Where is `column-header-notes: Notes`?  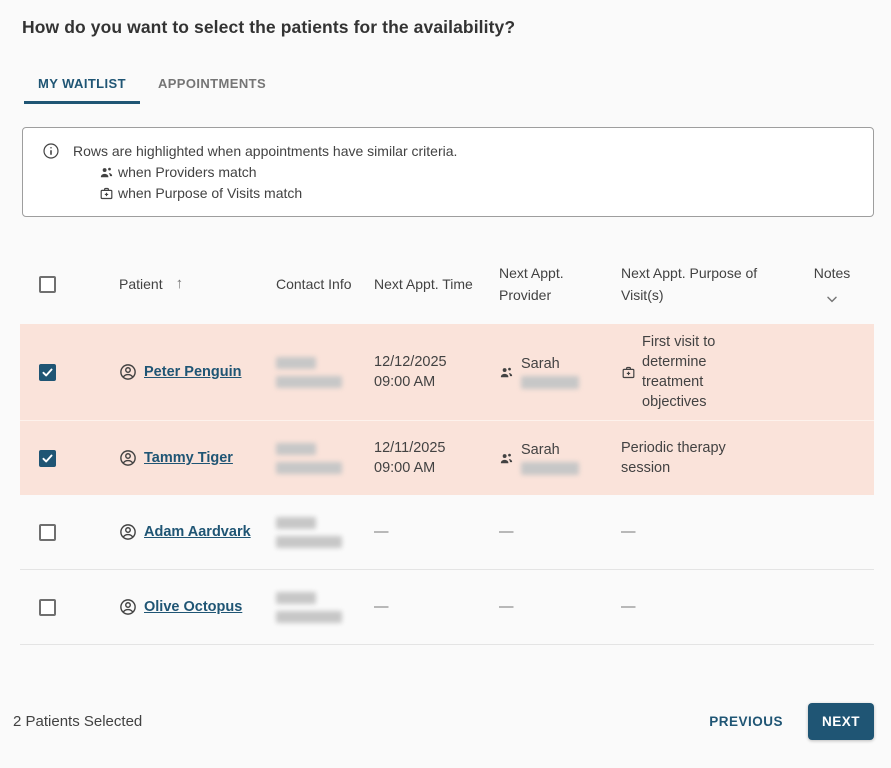
column-header-notes: Notes is located at coordinates (832, 284).